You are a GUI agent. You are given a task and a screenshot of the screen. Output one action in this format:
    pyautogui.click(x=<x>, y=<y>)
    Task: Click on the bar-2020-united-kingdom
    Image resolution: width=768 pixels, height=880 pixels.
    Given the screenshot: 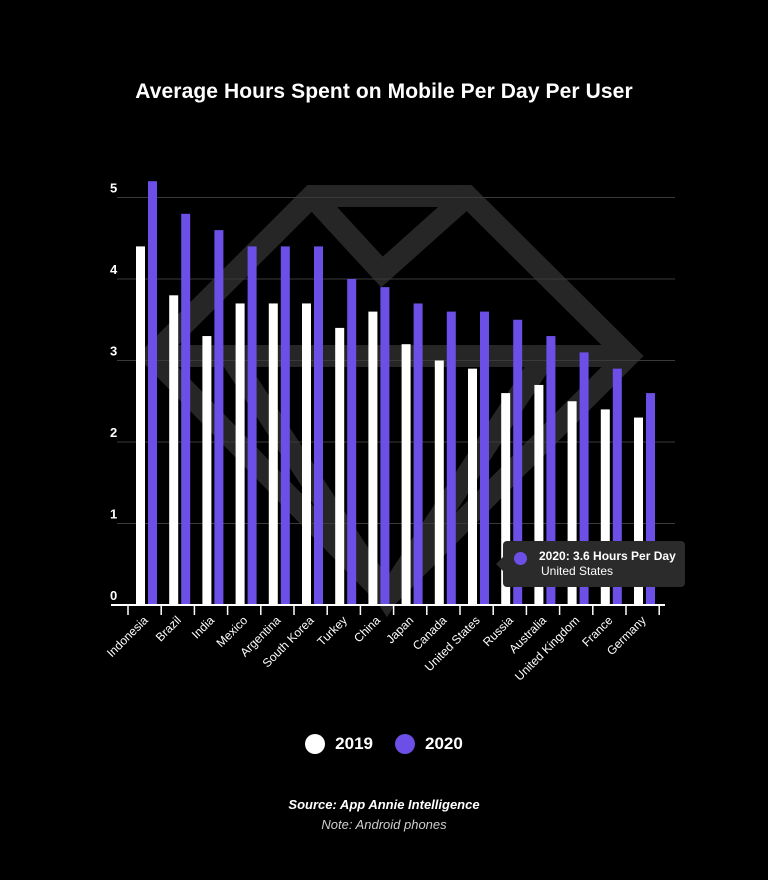 What is the action you would take?
    pyautogui.click(x=584, y=478)
    